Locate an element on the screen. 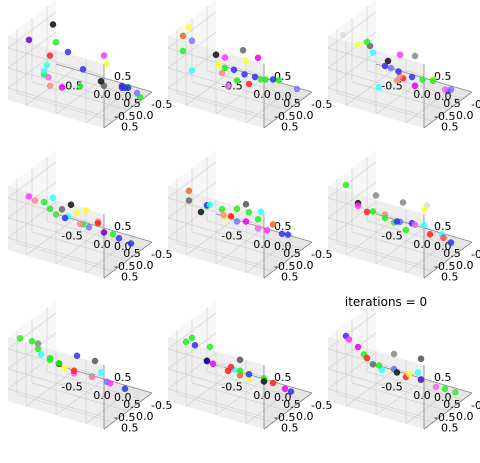  z-tick-label: 0.5 is located at coordinates (283, 377).